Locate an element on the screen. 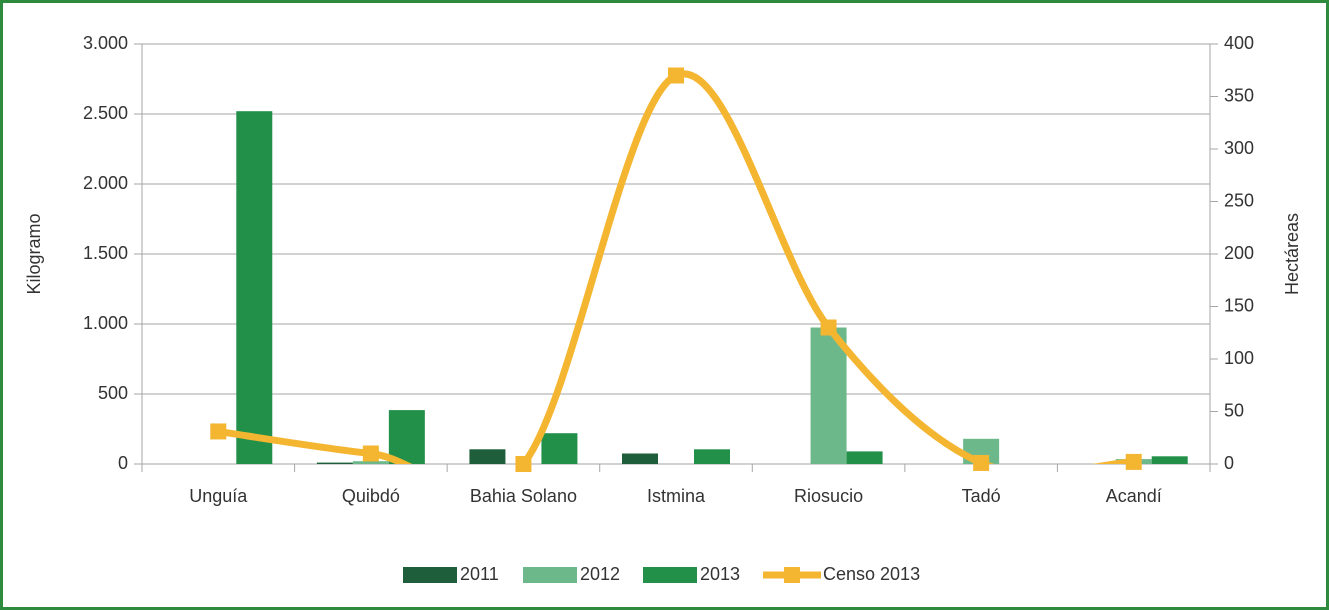 This screenshot has width=1329, height=610. legend-marker is located at coordinates (792, 575).